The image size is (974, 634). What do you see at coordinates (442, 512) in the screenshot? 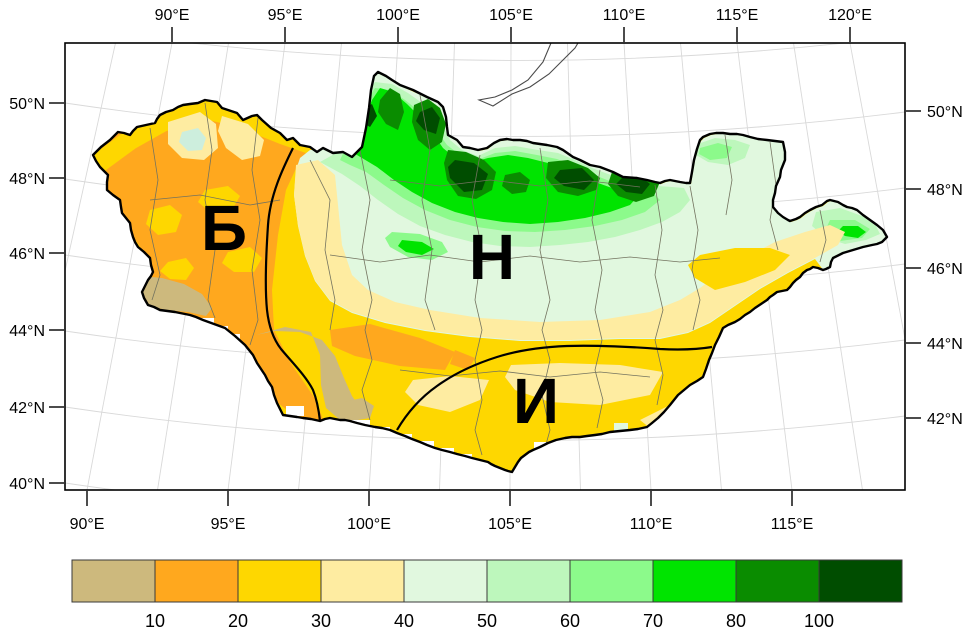
I see `axis-bottom: 90°E 95°E 100°E 105°E 110°E 115°E` at bounding box center [442, 512].